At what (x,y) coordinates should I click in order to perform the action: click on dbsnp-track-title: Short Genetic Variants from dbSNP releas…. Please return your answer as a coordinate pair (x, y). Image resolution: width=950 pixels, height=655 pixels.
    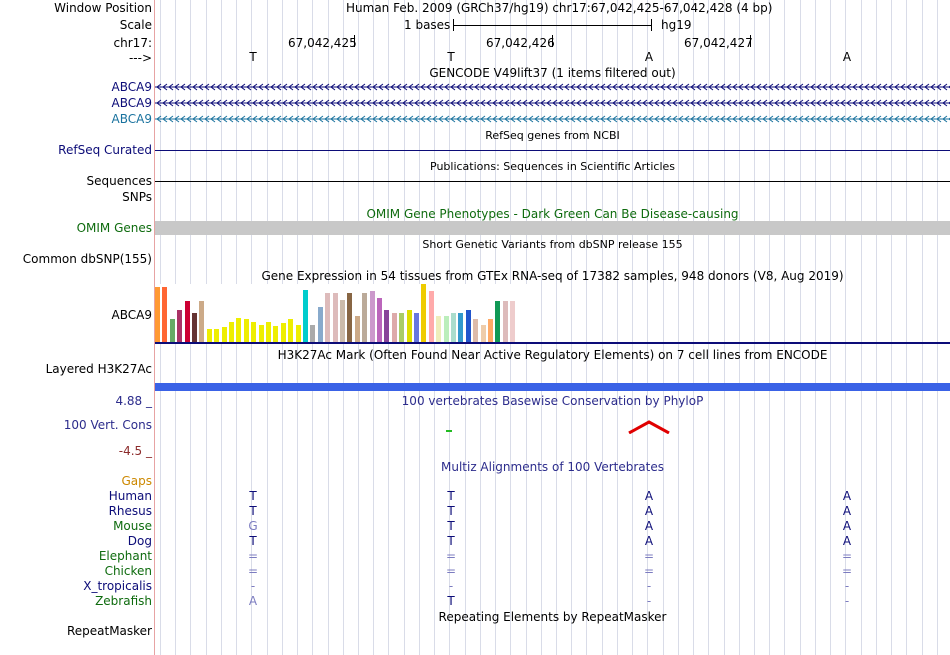
    Looking at the image, I should click on (552, 244).